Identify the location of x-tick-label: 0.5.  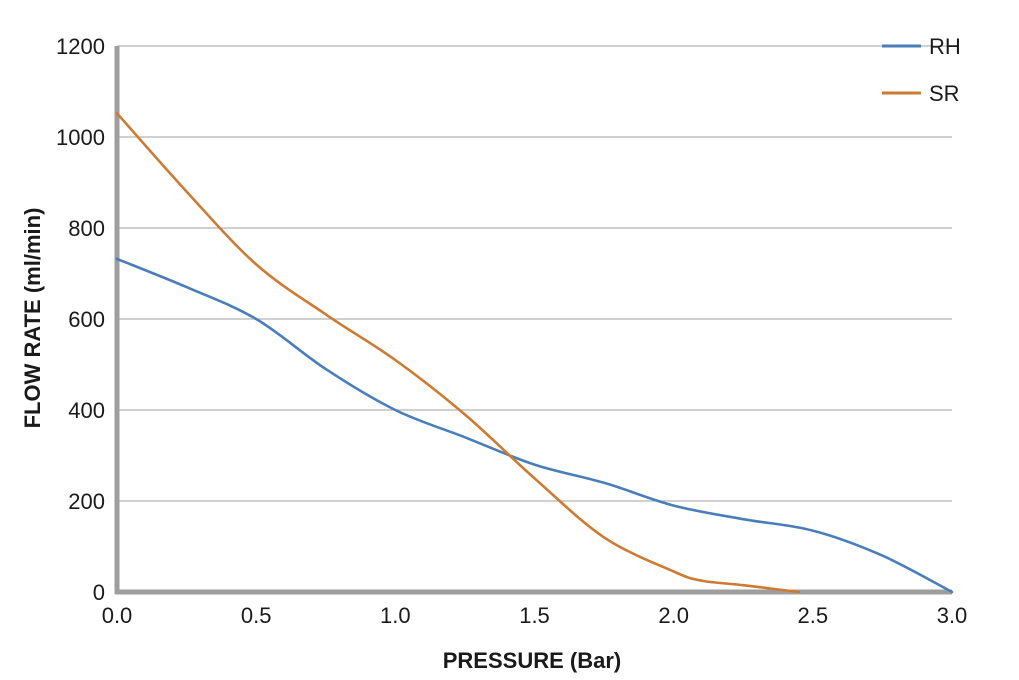
(256, 615).